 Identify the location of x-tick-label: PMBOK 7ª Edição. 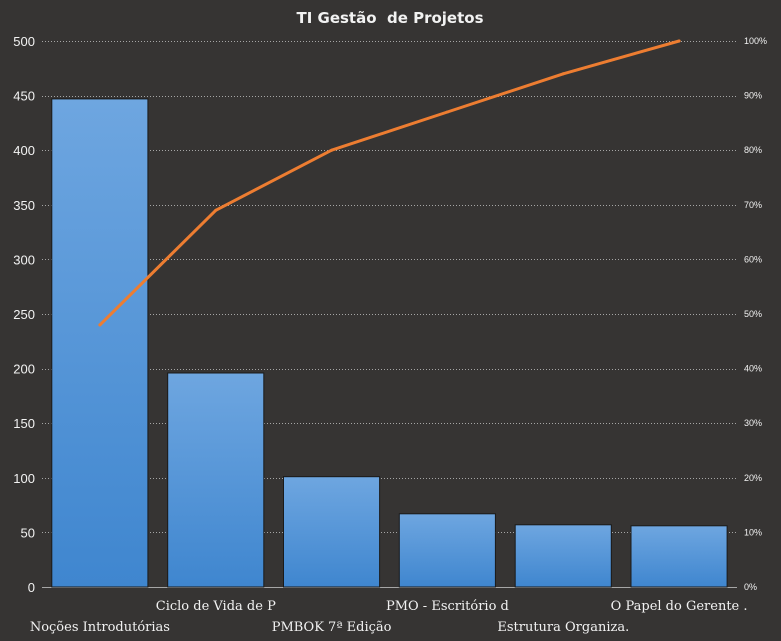
(332, 627).